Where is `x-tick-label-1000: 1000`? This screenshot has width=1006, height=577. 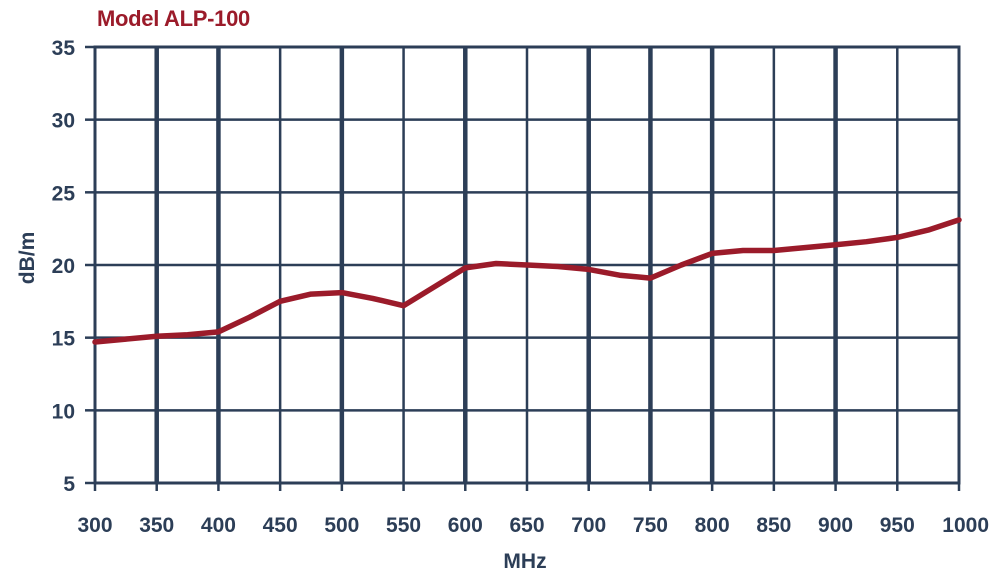
x-tick-label-1000: 1000 is located at coordinates (965, 525).